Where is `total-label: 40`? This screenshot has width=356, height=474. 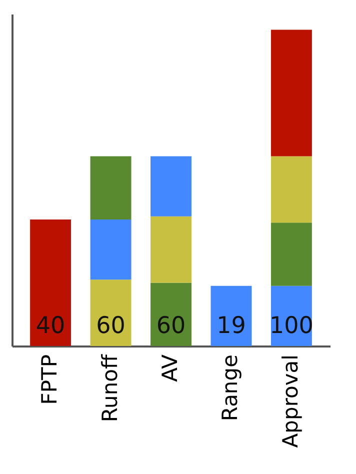
total-label: 40 is located at coordinates (51, 326).